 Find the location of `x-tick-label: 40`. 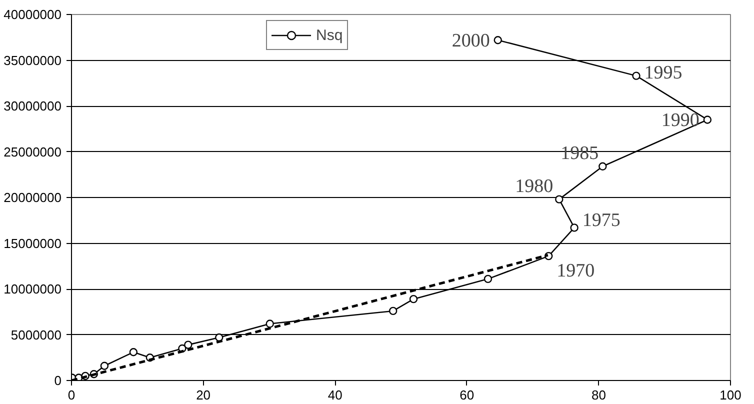

x-tick-label: 40 is located at coordinates (335, 395).